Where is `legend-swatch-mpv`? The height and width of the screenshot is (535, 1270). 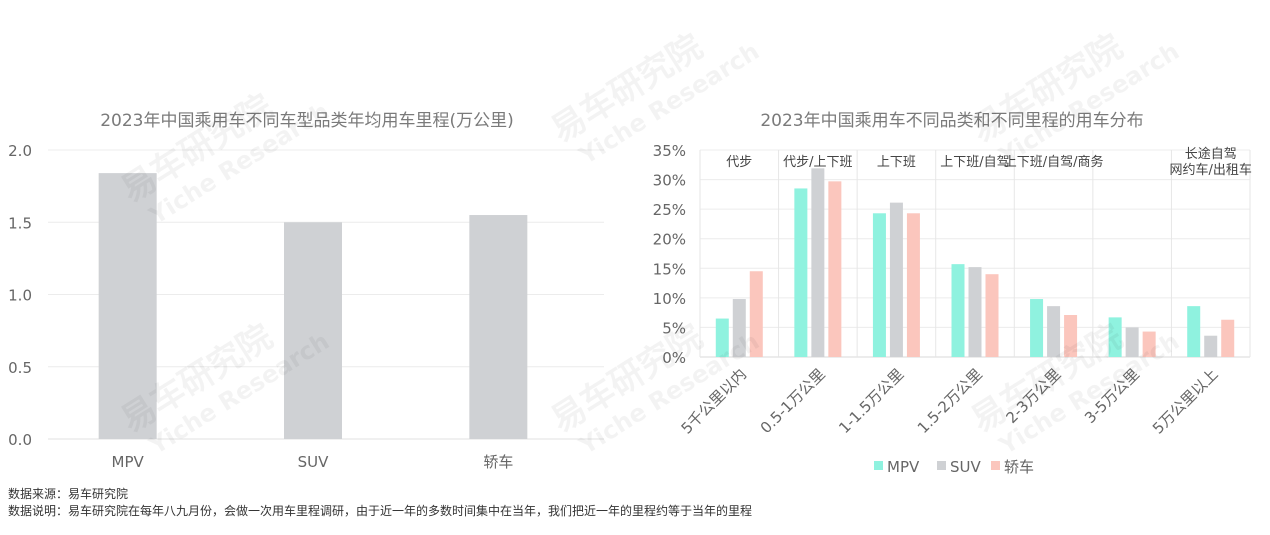 legend-swatch-mpv is located at coordinates (878, 465).